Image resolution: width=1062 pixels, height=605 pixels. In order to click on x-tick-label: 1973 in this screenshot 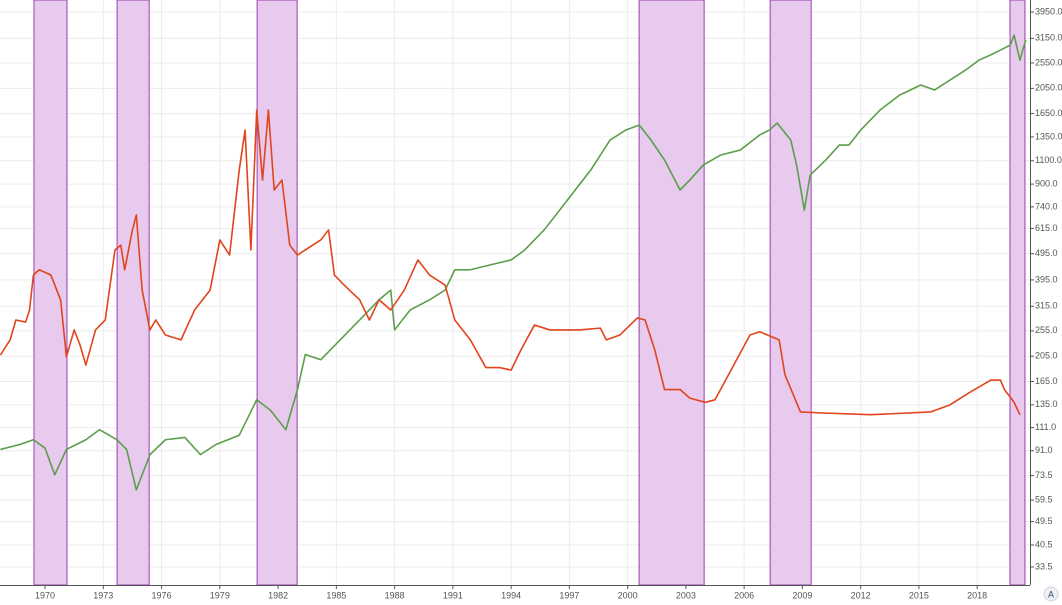, I will do `click(103, 595)`.